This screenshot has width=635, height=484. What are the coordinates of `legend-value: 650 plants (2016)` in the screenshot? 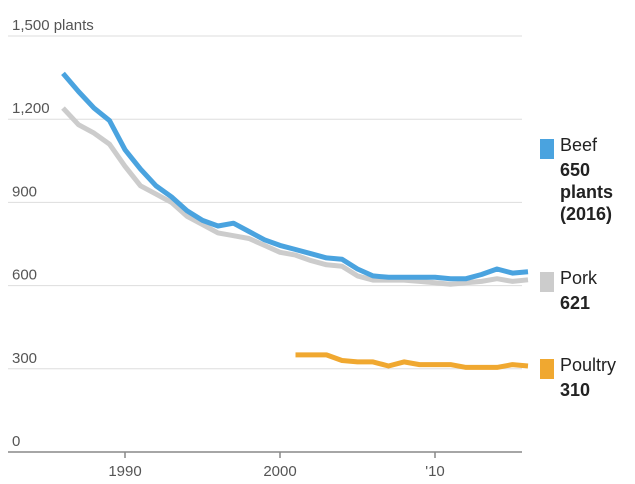 It's located at (587, 192).